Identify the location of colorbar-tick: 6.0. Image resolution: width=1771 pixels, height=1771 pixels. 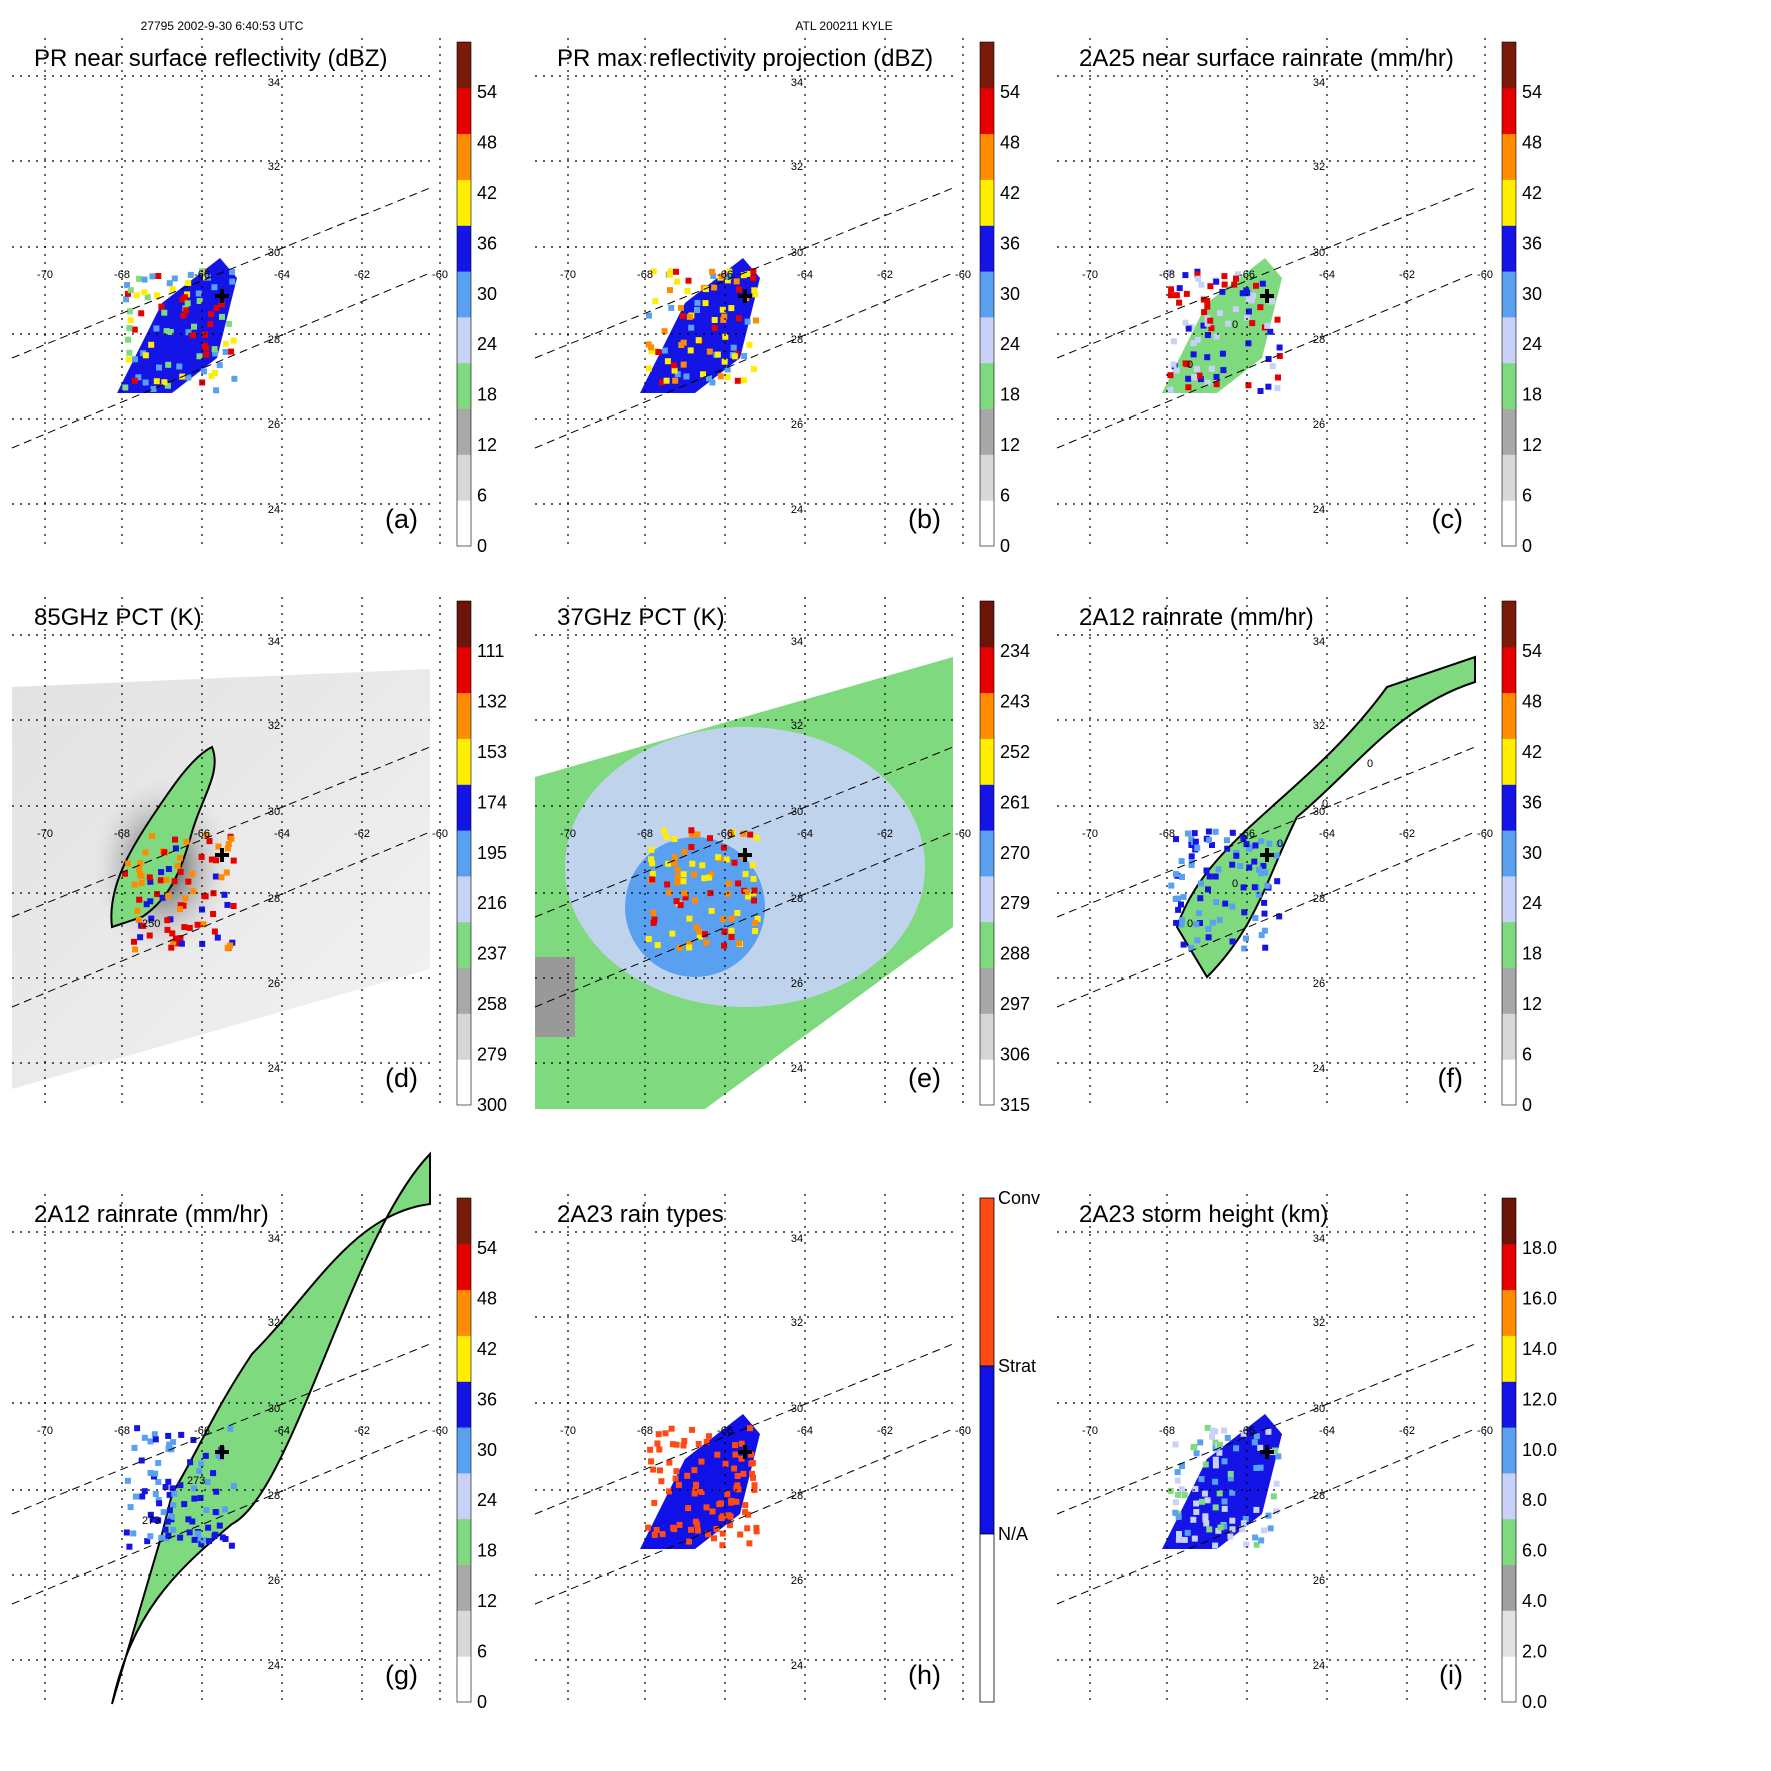
(1534, 1551).